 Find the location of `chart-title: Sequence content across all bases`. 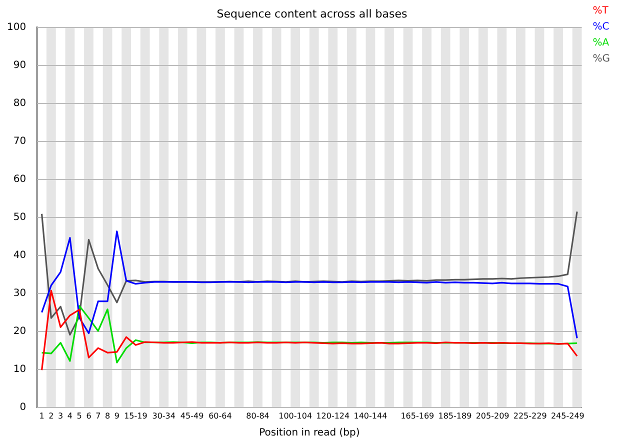

chart-title: Sequence content across all bases is located at coordinates (312, 13).